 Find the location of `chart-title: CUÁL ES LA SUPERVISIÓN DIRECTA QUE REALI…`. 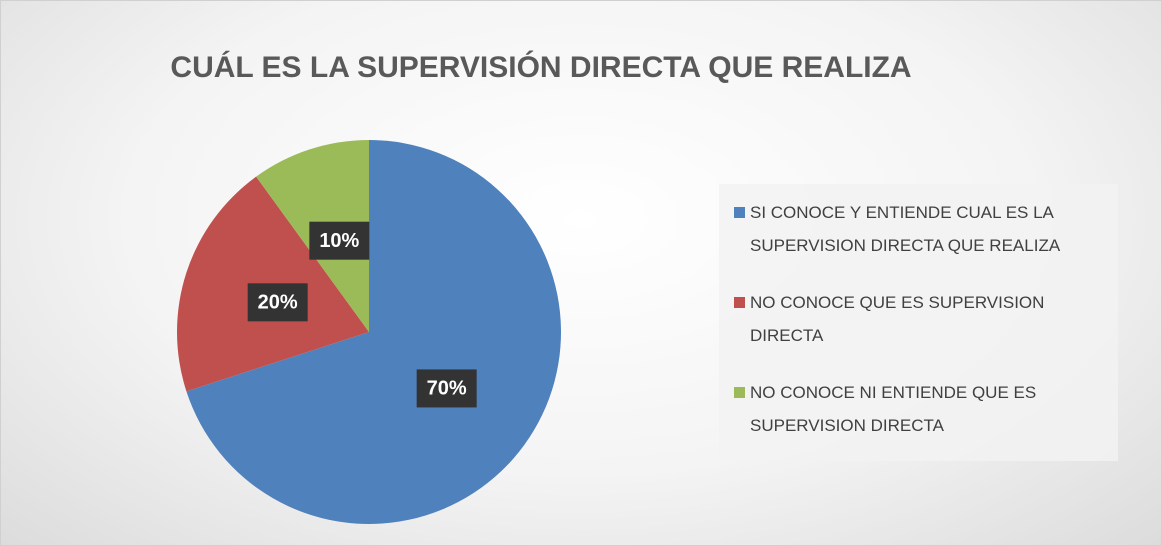

chart-title: CUÁL ES LA SUPERVISIÓN DIRECTA QUE REALI… is located at coordinates (540, 67).